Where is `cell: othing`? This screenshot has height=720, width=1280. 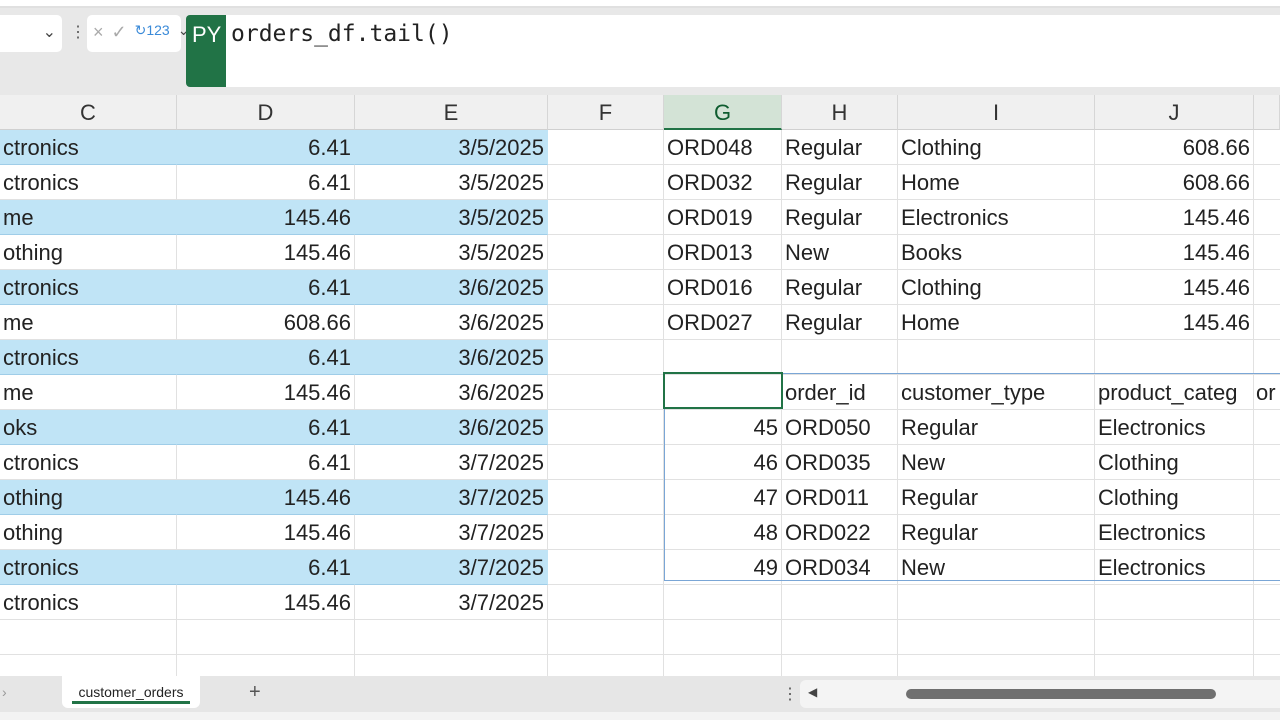 cell: othing is located at coordinates (88, 497).